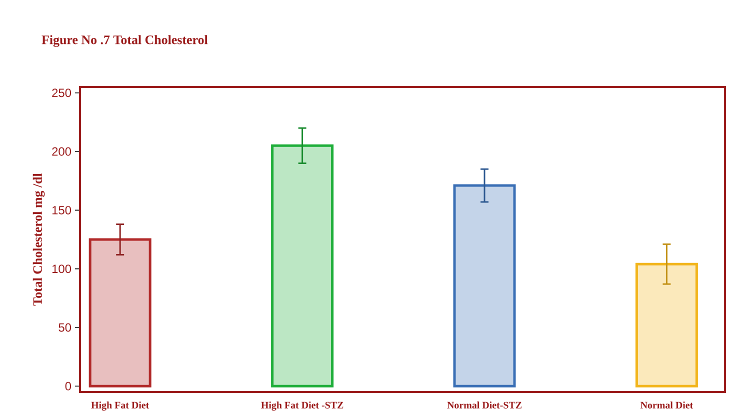 The width and height of the screenshot is (755, 417). I want to click on x-tick-label: High Fat Diet, so click(120, 406).